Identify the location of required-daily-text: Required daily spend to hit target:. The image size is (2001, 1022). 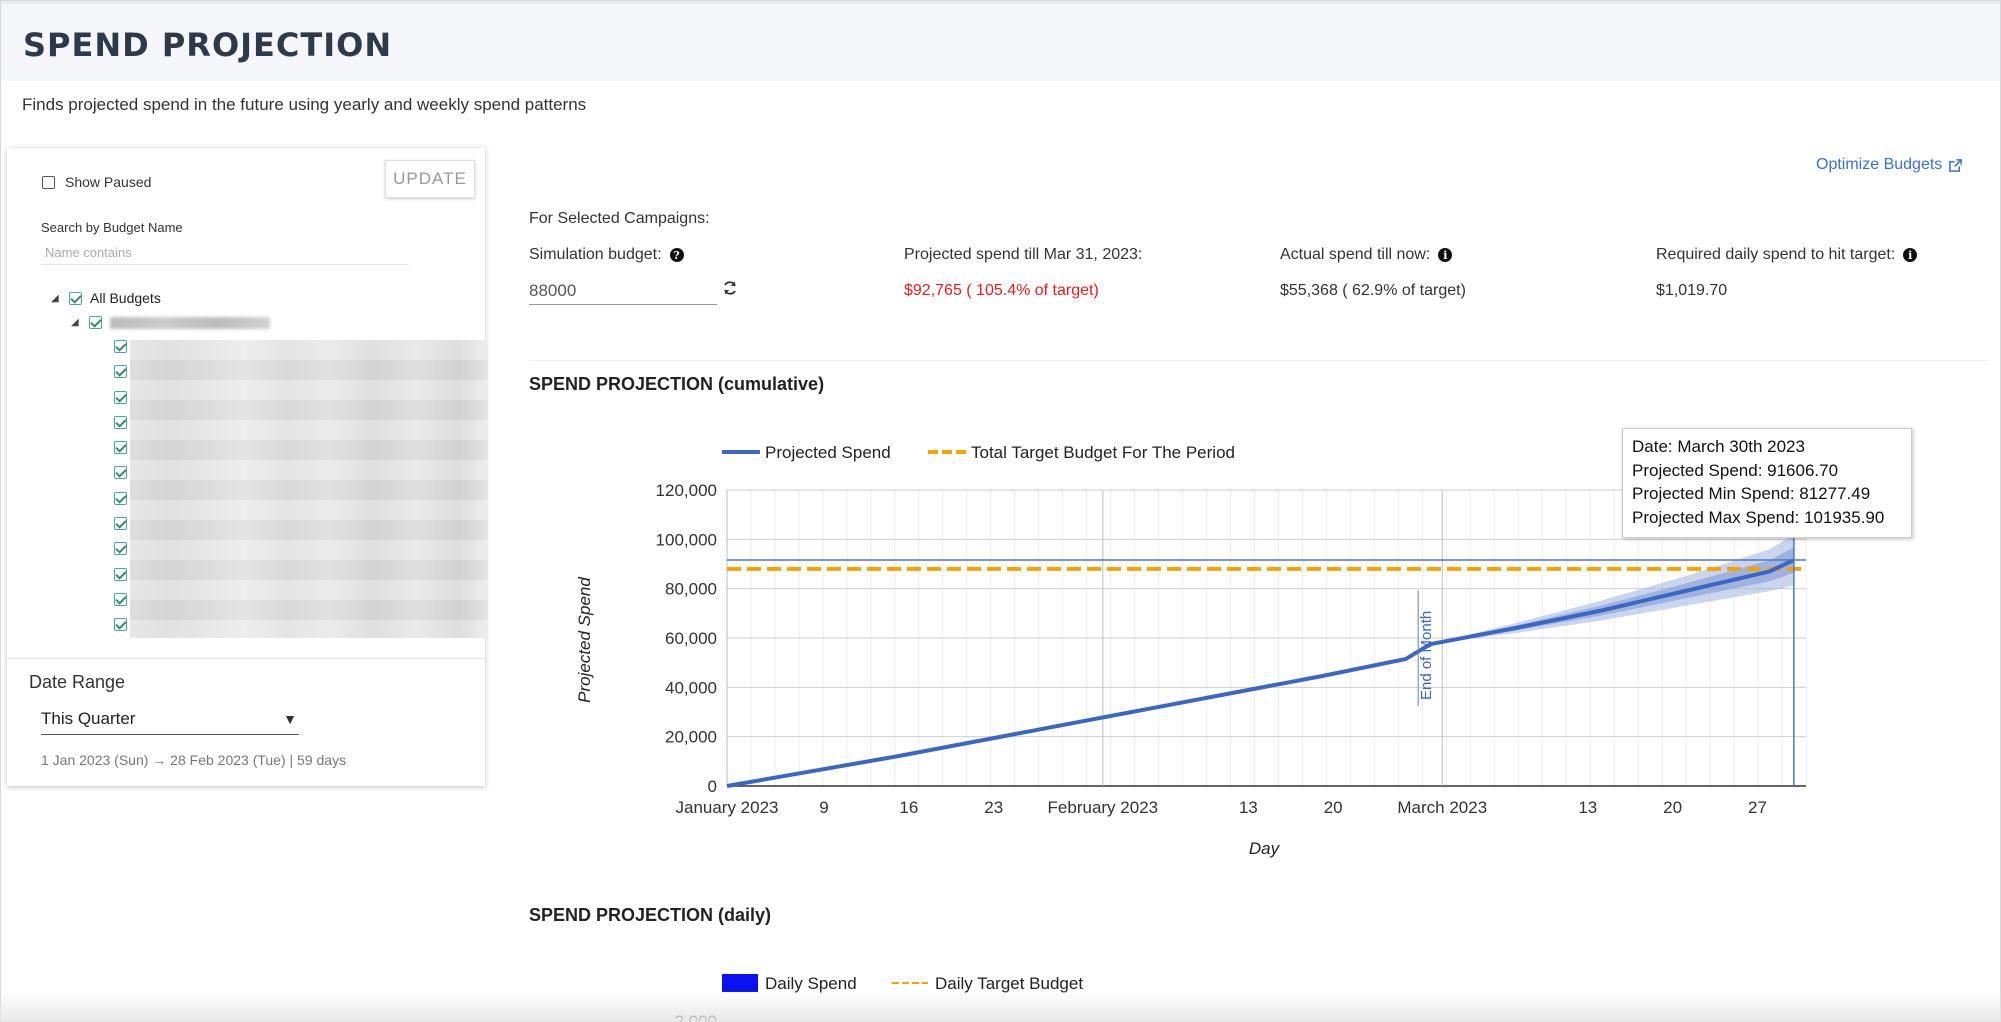
(1776, 254).